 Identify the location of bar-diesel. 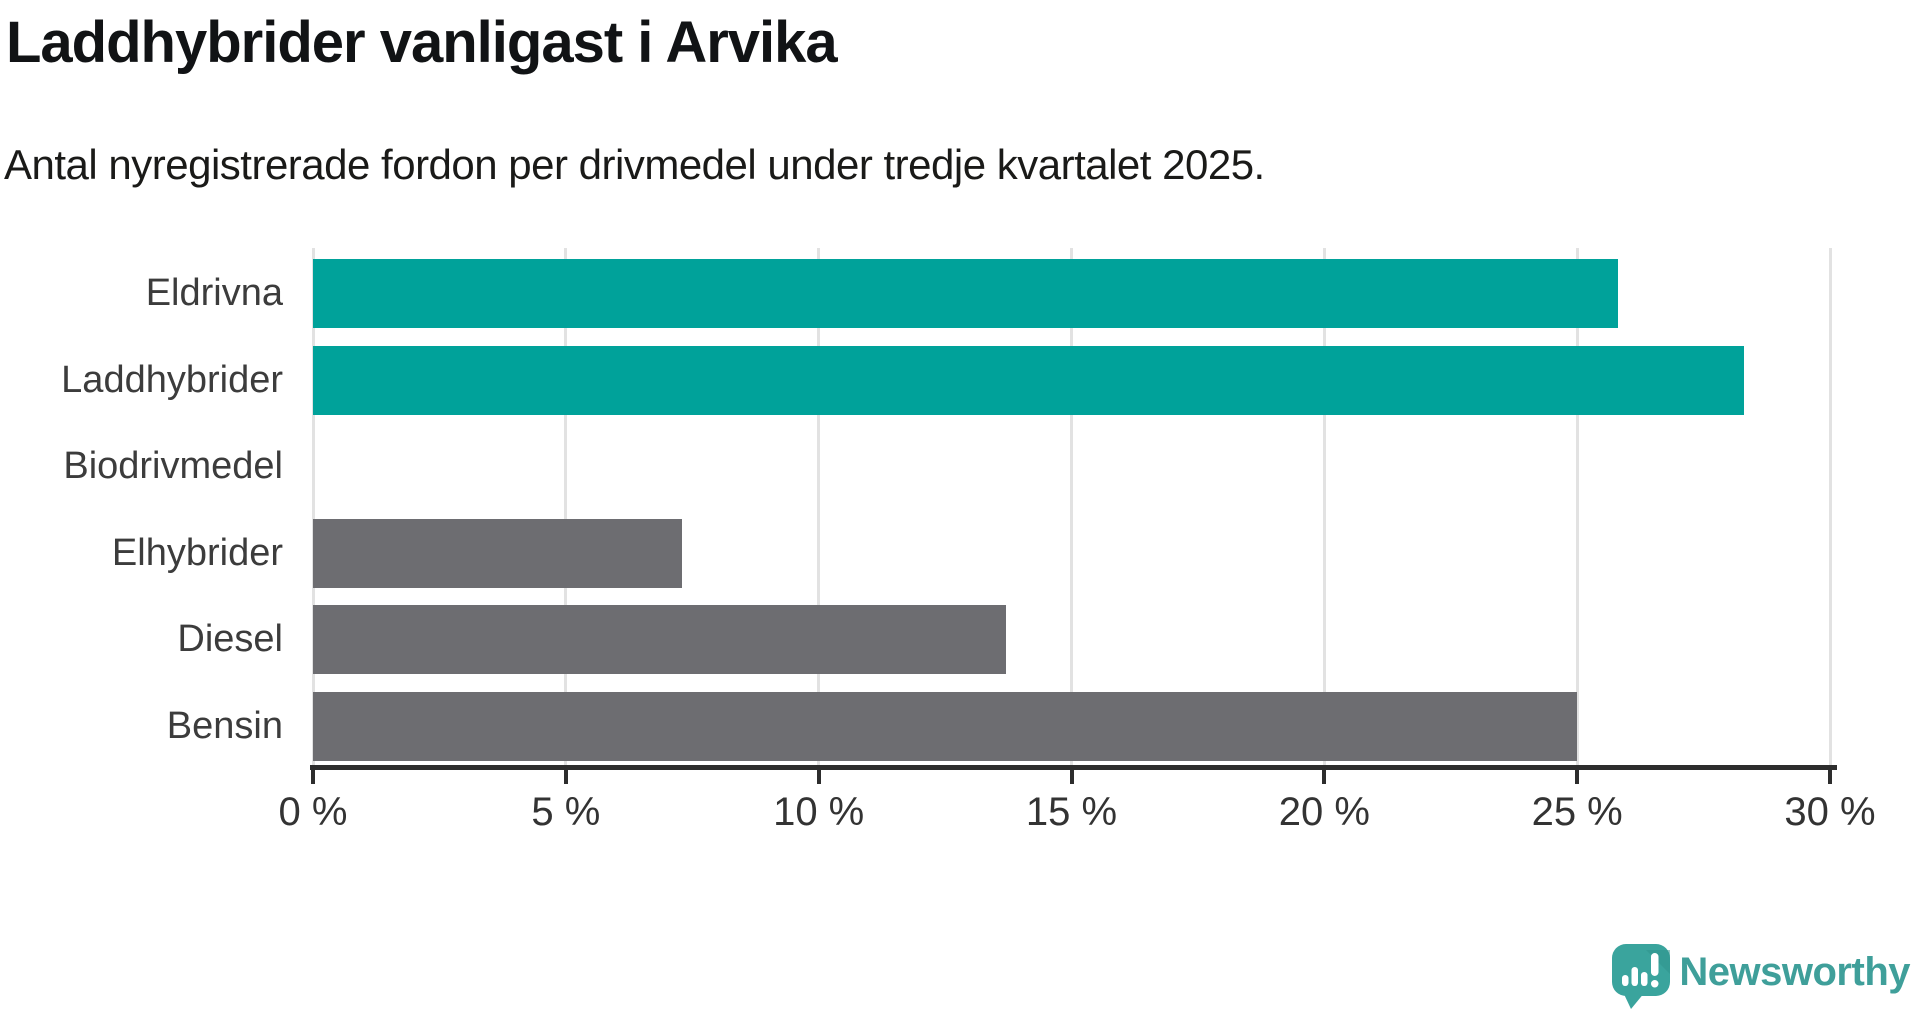
(659, 640).